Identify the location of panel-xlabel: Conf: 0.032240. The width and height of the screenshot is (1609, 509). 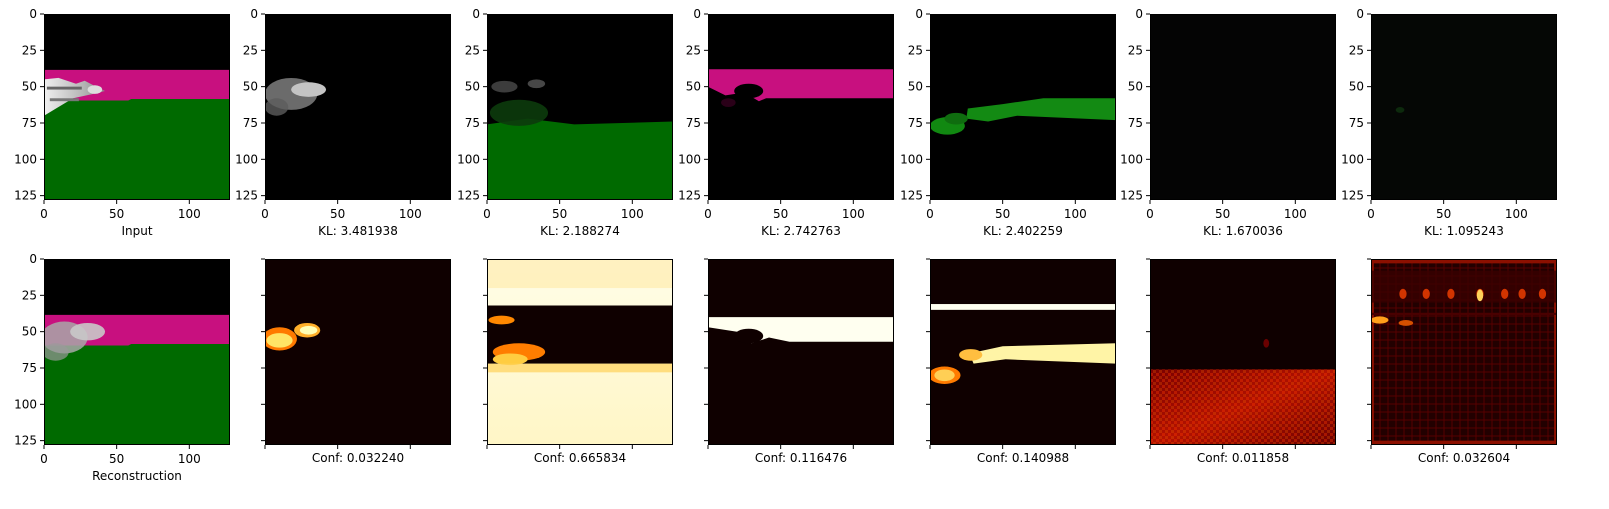
(358, 458).